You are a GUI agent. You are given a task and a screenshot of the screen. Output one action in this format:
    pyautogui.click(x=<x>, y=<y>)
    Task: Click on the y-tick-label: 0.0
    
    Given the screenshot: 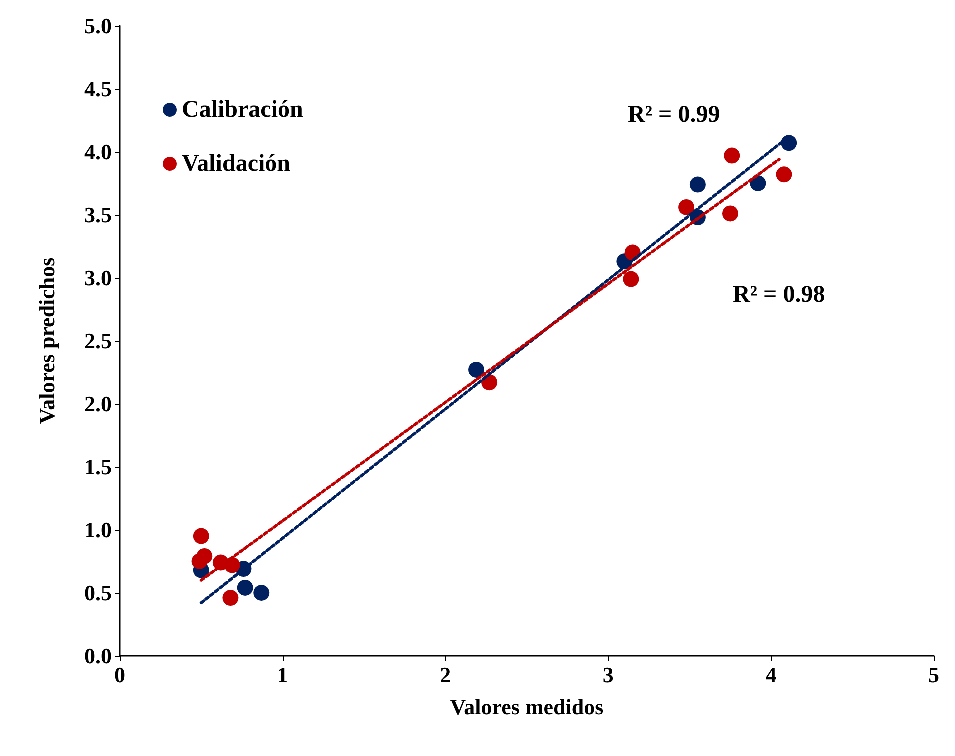 What is the action you would take?
    pyautogui.click(x=98, y=656)
    